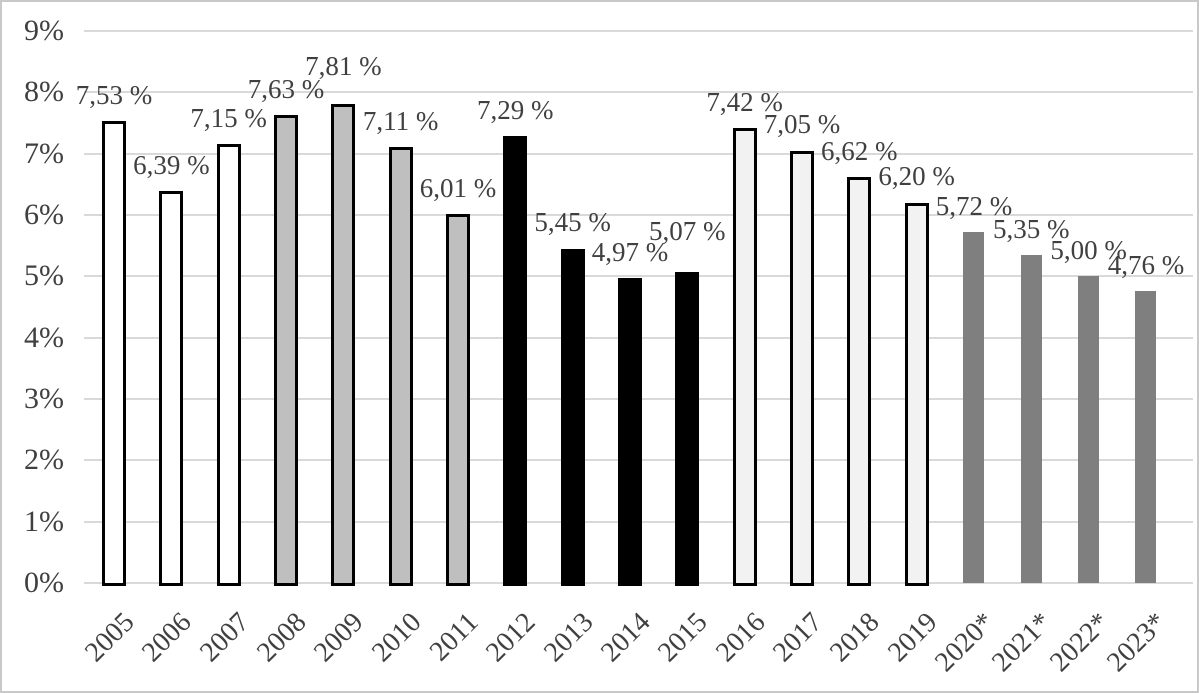 This screenshot has height=693, width=1199. Describe the element at coordinates (400, 120) in the screenshot. I see `bar-value-label: 7,11 %` at that location.